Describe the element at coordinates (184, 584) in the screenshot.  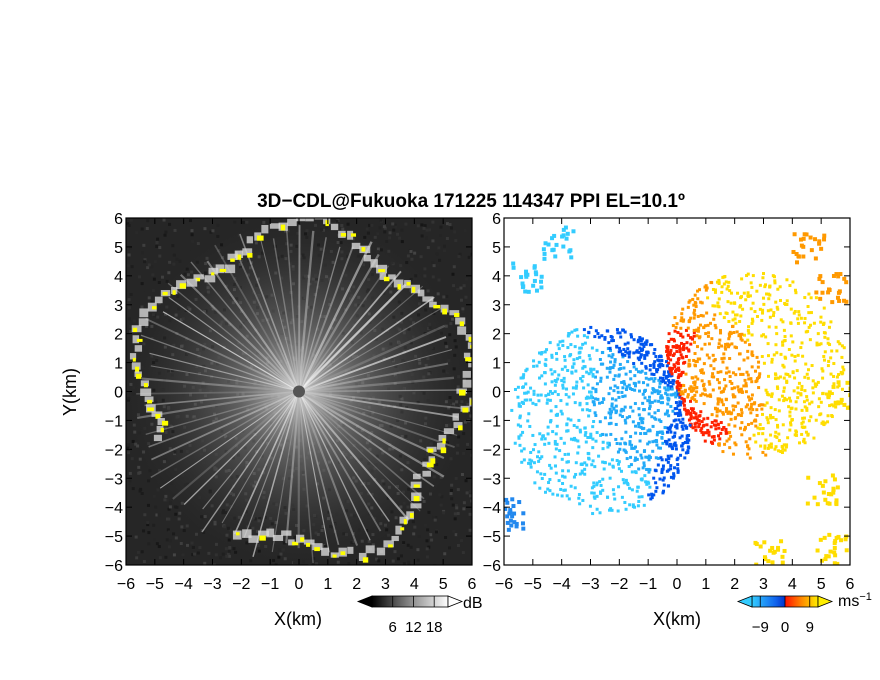
I see `reflectivity-xtick-label: −4` at that location.